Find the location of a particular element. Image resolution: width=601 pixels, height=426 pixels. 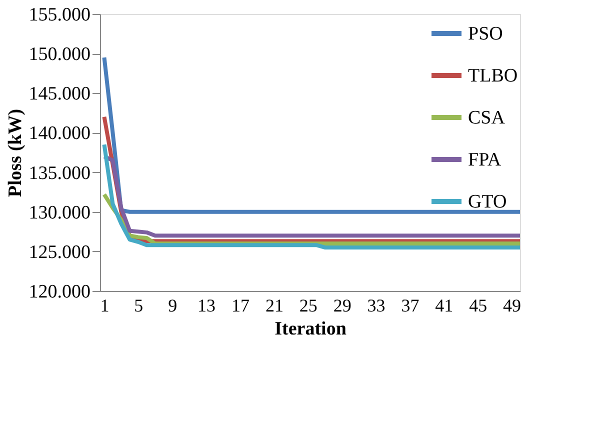

line-series is located at coordinates (311, 196).